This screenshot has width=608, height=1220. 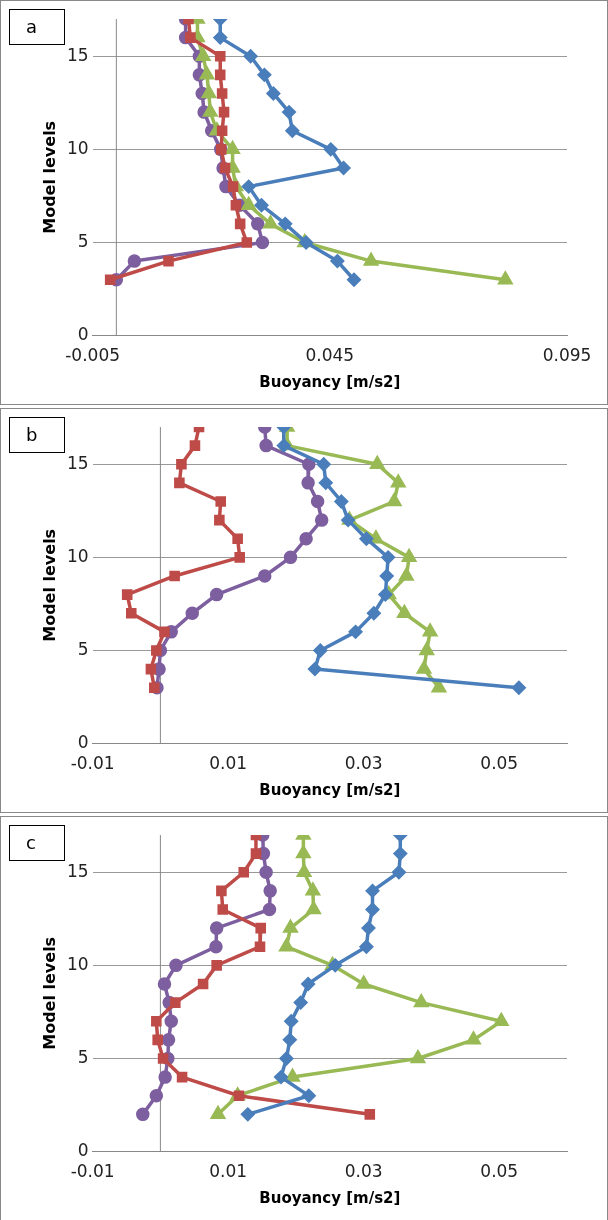 I want to click on chart-title: c, so click(x=37, y=843).